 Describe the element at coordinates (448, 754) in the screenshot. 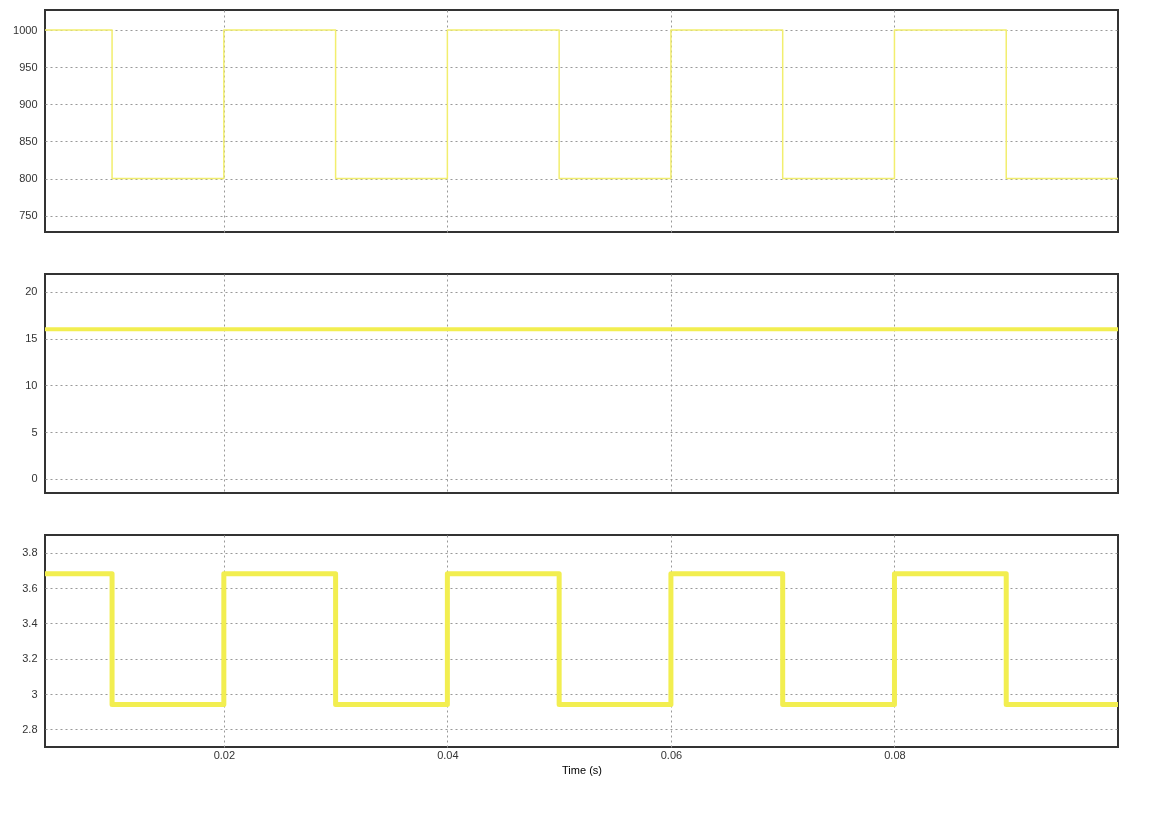

I see `x-tick-label: 0.04` at that location.